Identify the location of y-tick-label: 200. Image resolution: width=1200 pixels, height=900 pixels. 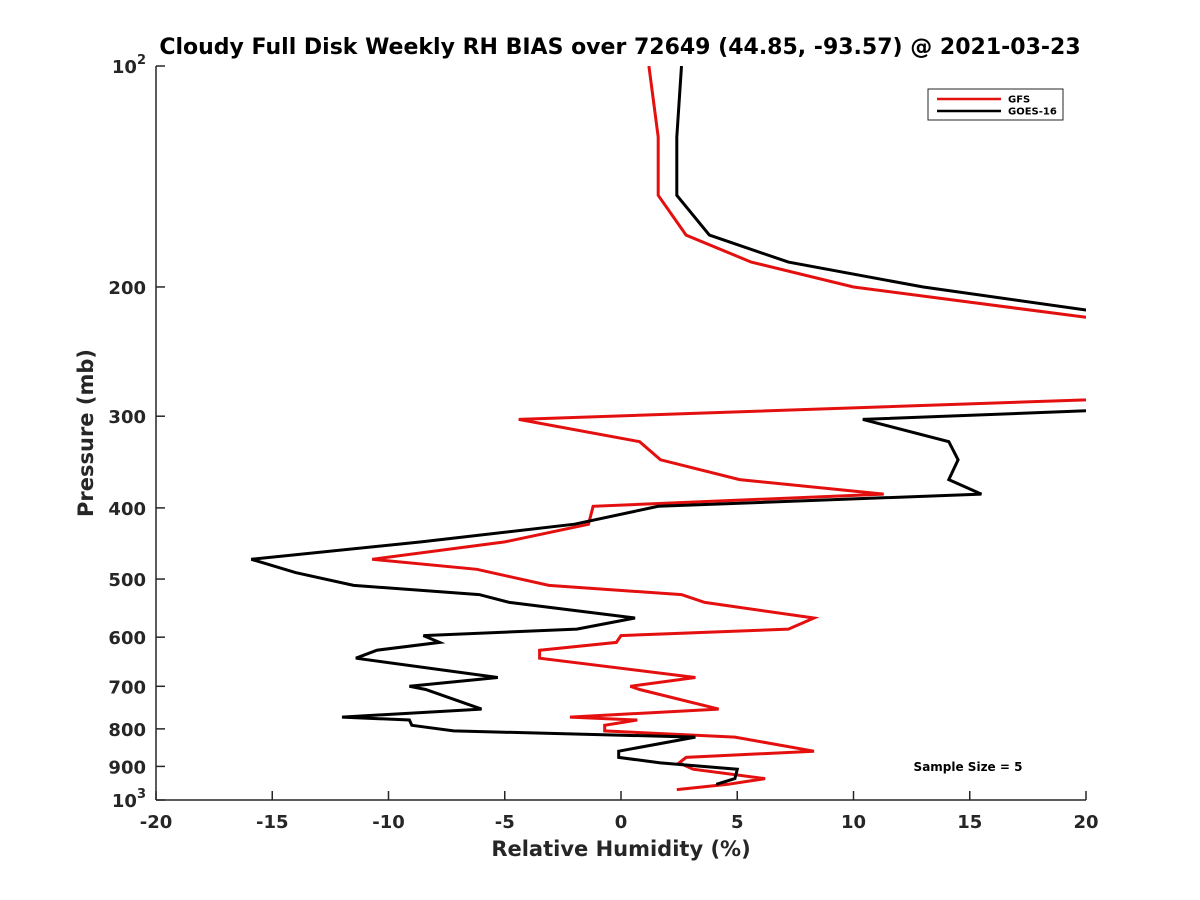
(127, 288).